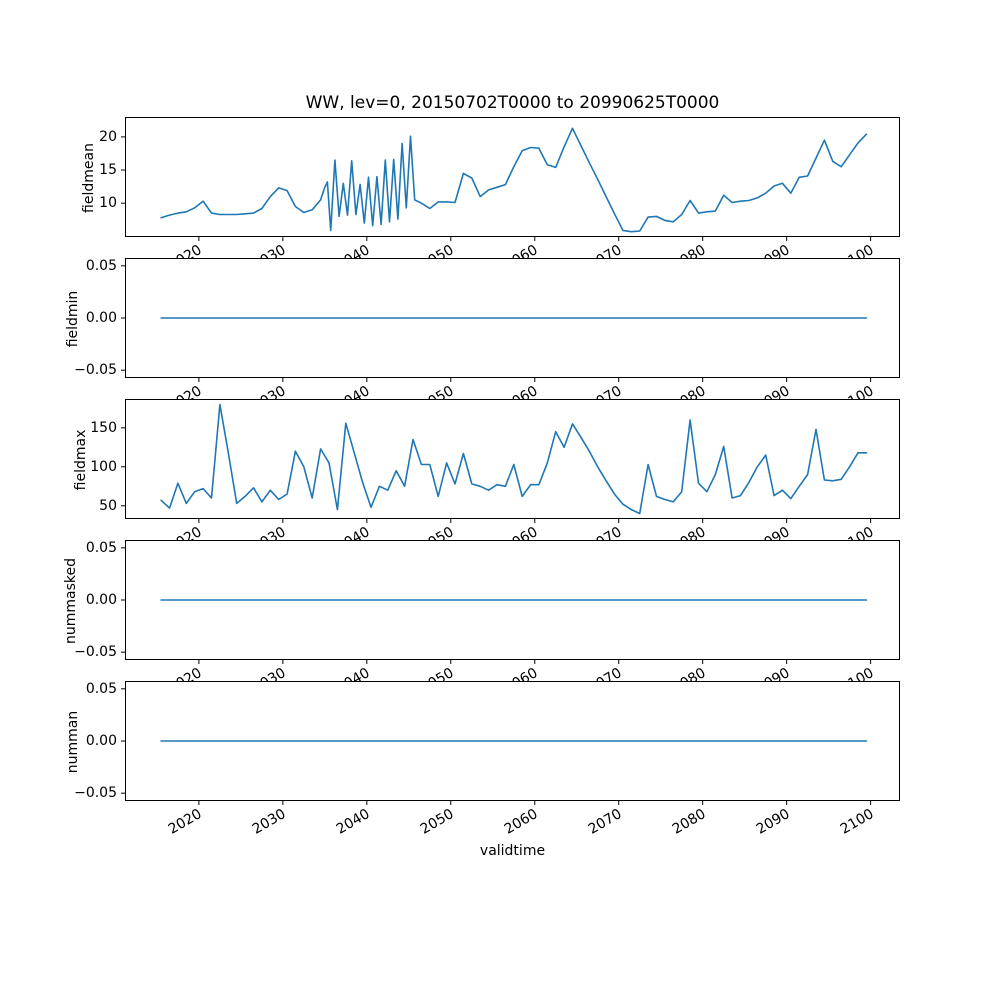 The height and width of the screenshot is (1000, 1000). Describe the element at coordinates (103, 427) in the screenshot. I see `y-tick-label: 150` at that location.